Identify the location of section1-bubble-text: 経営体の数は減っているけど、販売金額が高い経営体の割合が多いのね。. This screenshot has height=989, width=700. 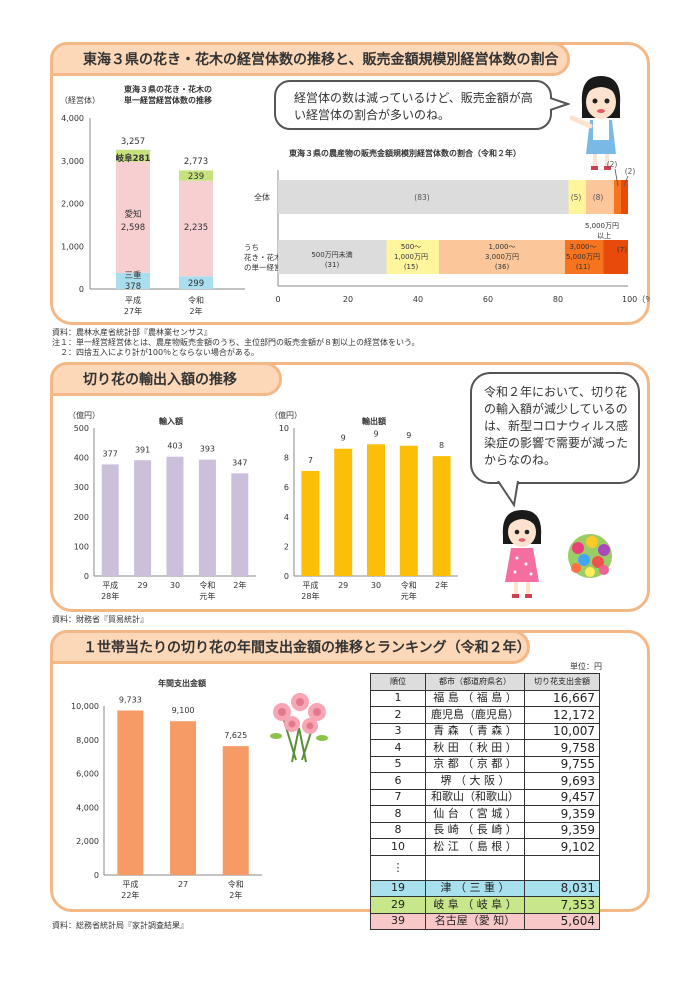
(413, 106).